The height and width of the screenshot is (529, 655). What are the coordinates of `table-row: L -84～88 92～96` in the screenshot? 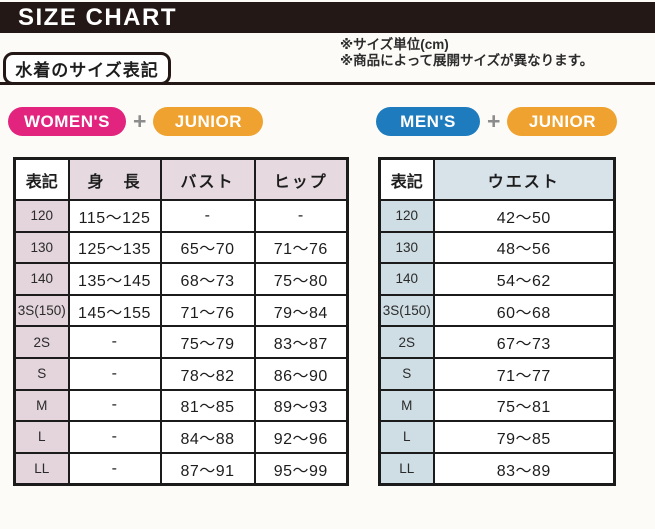 It's located at (181, 437).